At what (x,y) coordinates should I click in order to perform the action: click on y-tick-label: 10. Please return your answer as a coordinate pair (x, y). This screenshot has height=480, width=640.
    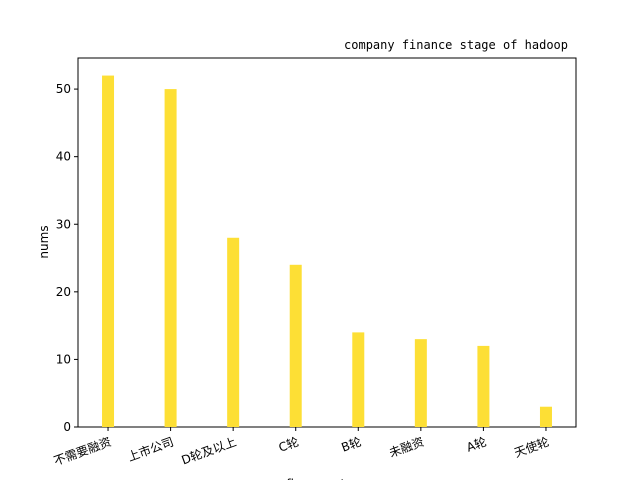
    Looking at the image, I should click on (63, 359).